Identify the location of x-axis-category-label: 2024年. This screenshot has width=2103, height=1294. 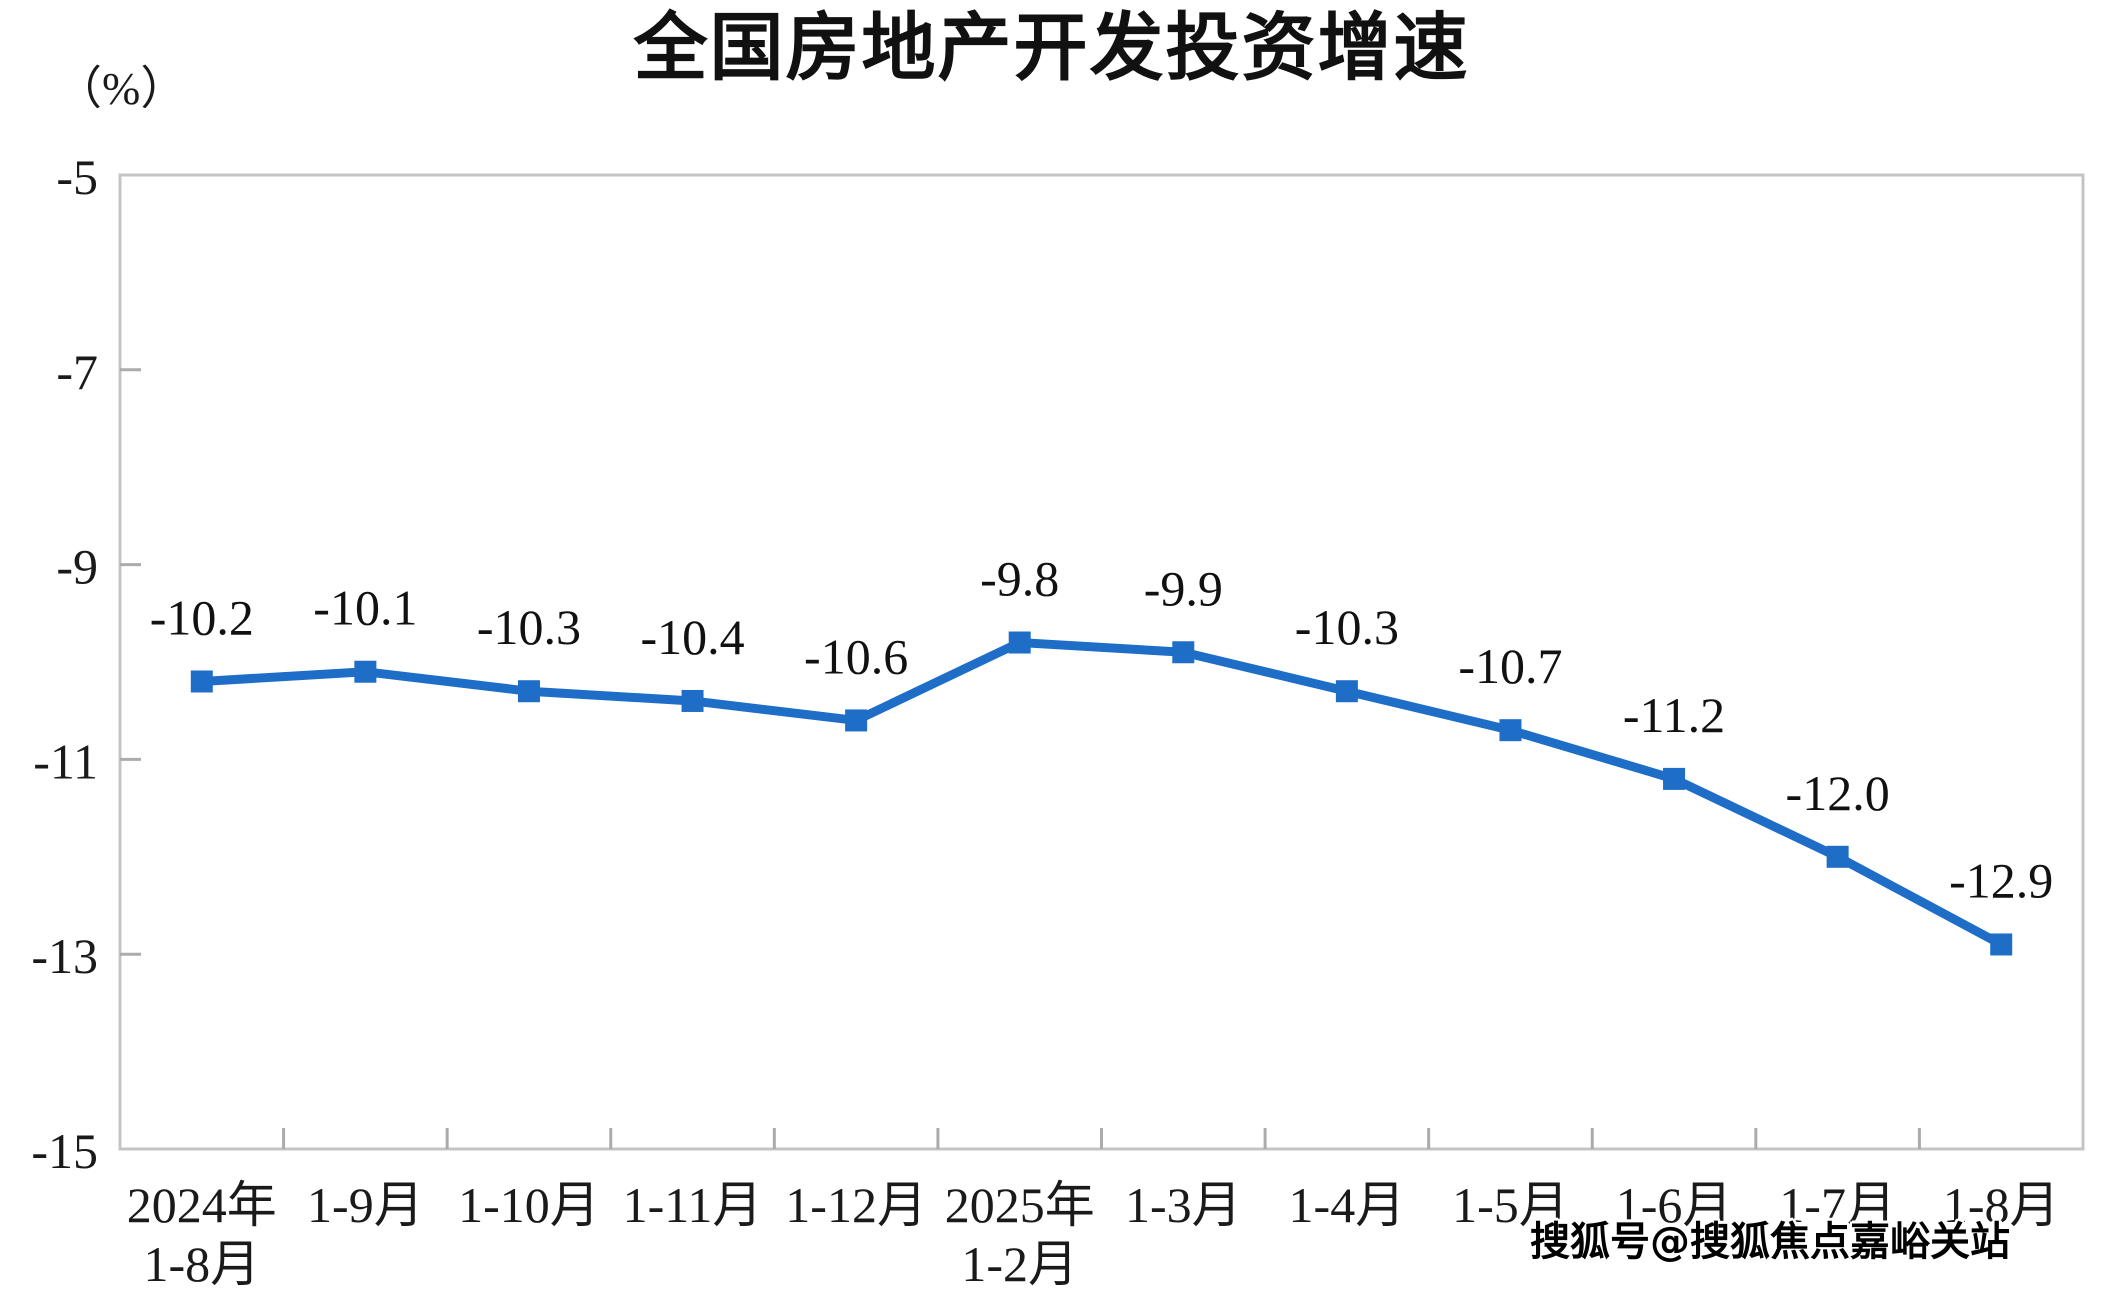
(202, 1205).